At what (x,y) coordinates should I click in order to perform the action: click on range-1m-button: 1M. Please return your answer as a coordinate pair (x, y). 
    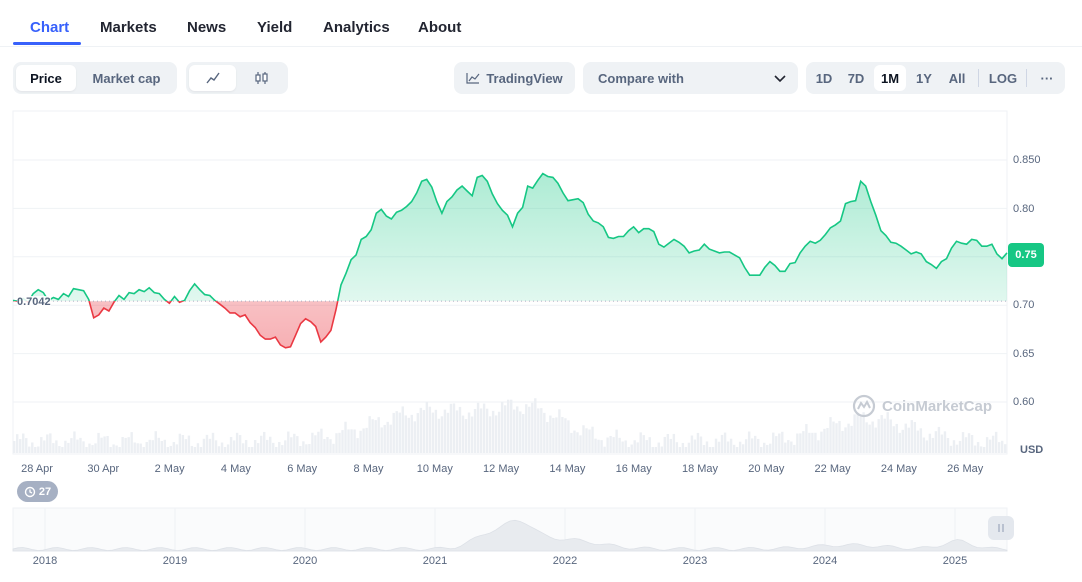
    Looking at the image, I should click on (890, 78).